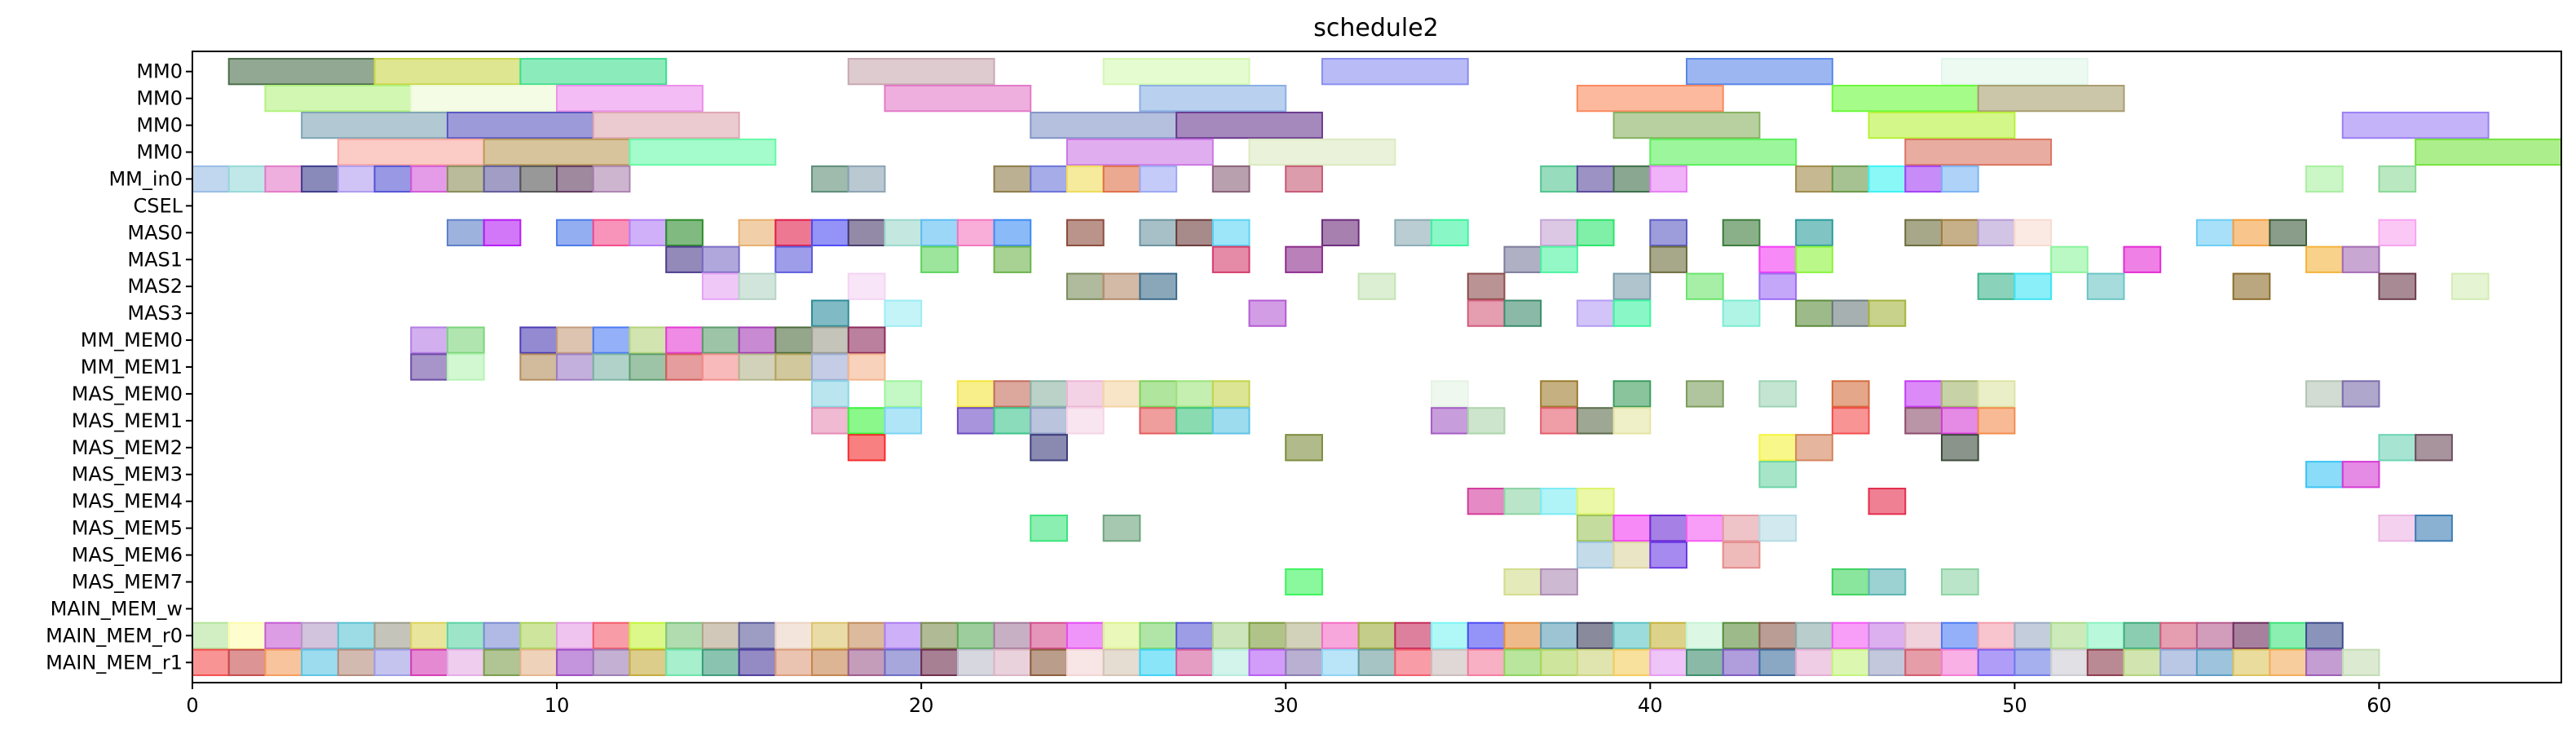 The height and width of the screenshot is (734, 2576). What do you see at coordinates (155, 313) in the screenshot?
I see `row-label: MAS3` at bounding box center [155, 313].